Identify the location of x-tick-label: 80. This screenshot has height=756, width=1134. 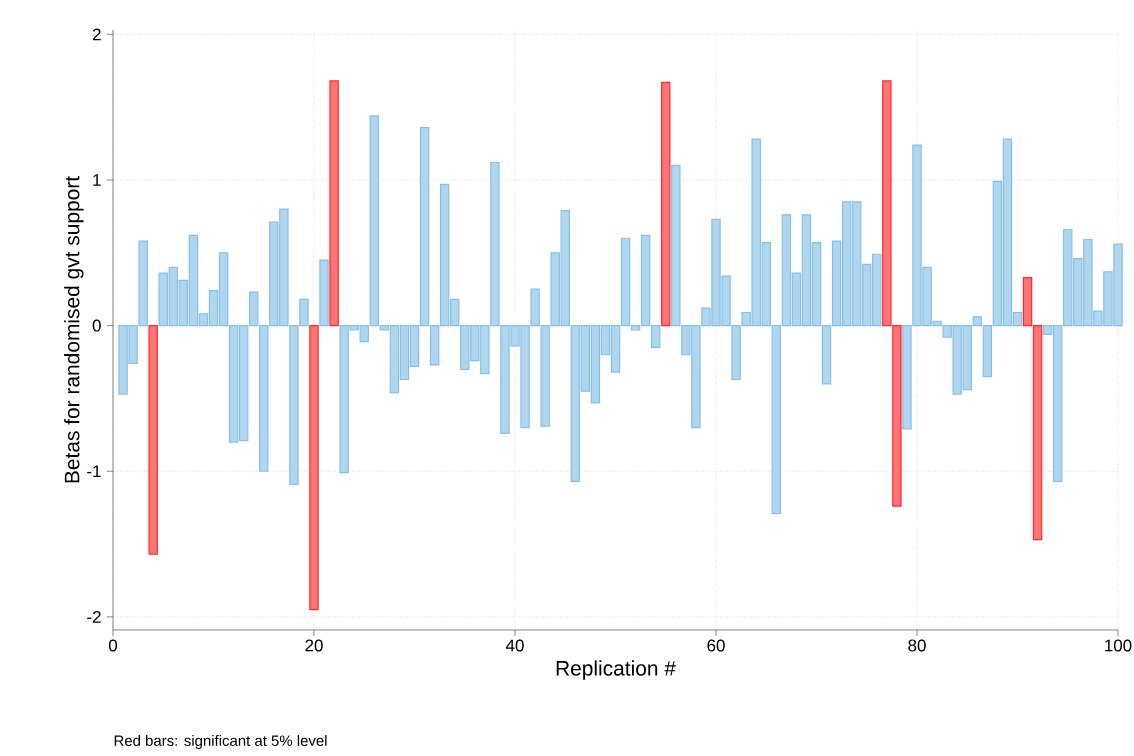
(917, 645).